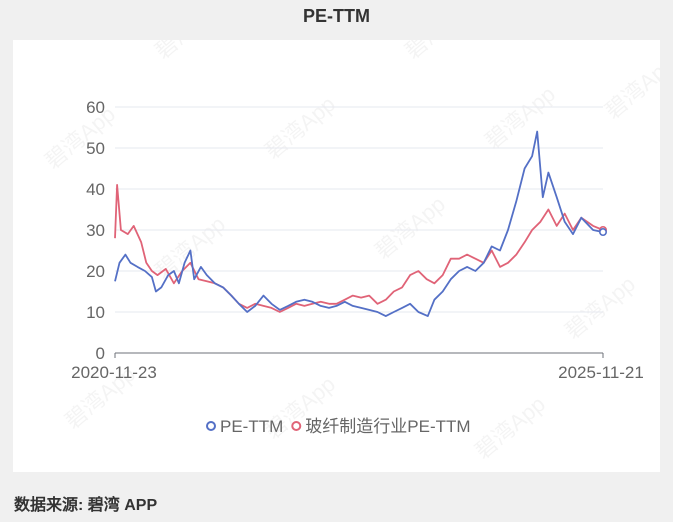  What do you see at coordinates (95, 312) in the screenshot?
I see `y-tick-label: 10` at bounding box center [95, 312].